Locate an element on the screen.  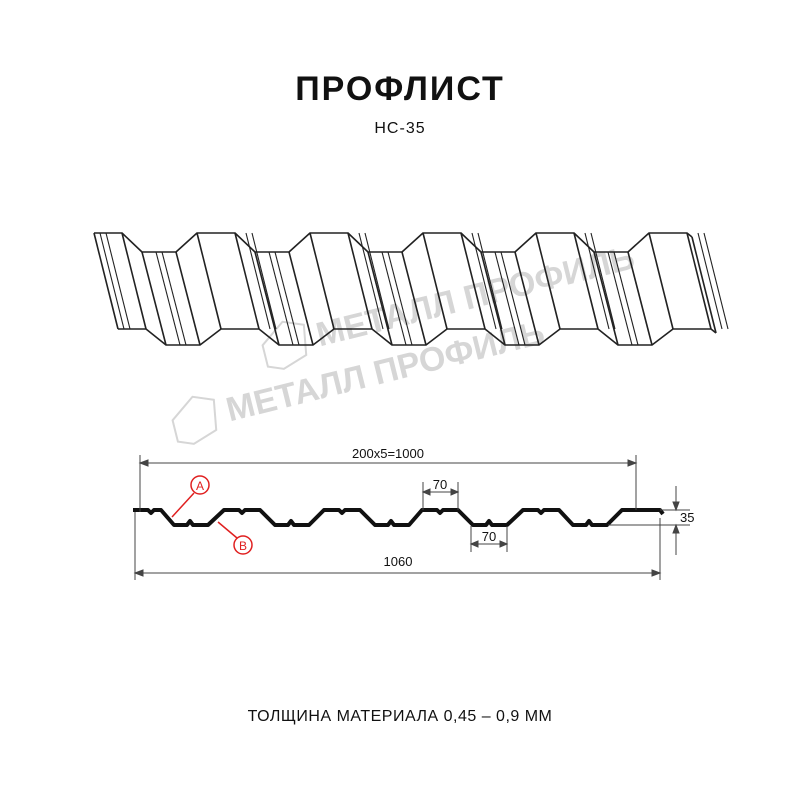
dim-label-crest: 70 is located at coordinates (440, 484).